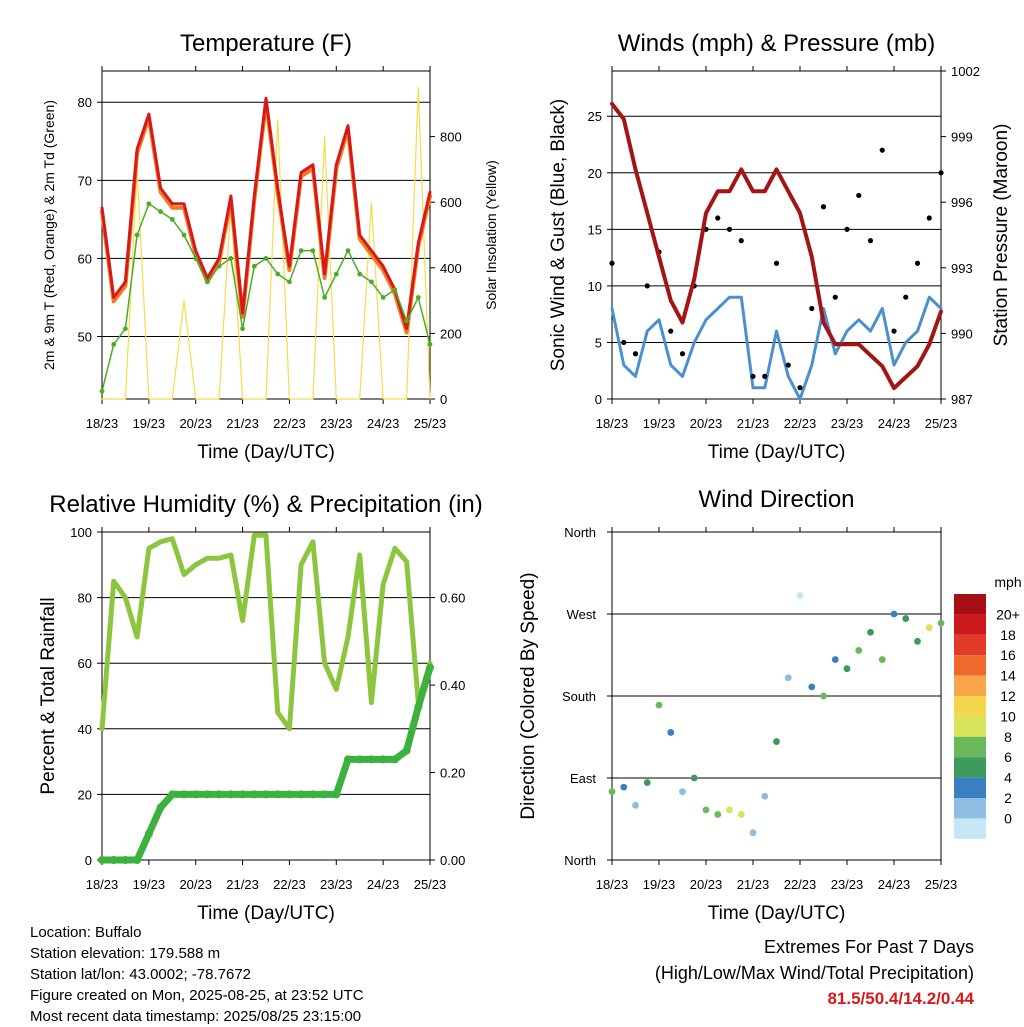 This screenshot has height=1027, width=1024. Describe the element at coordinates (336, 423) in the screenshot. I see `x-tick-label-0-5: 23/23` at that location.